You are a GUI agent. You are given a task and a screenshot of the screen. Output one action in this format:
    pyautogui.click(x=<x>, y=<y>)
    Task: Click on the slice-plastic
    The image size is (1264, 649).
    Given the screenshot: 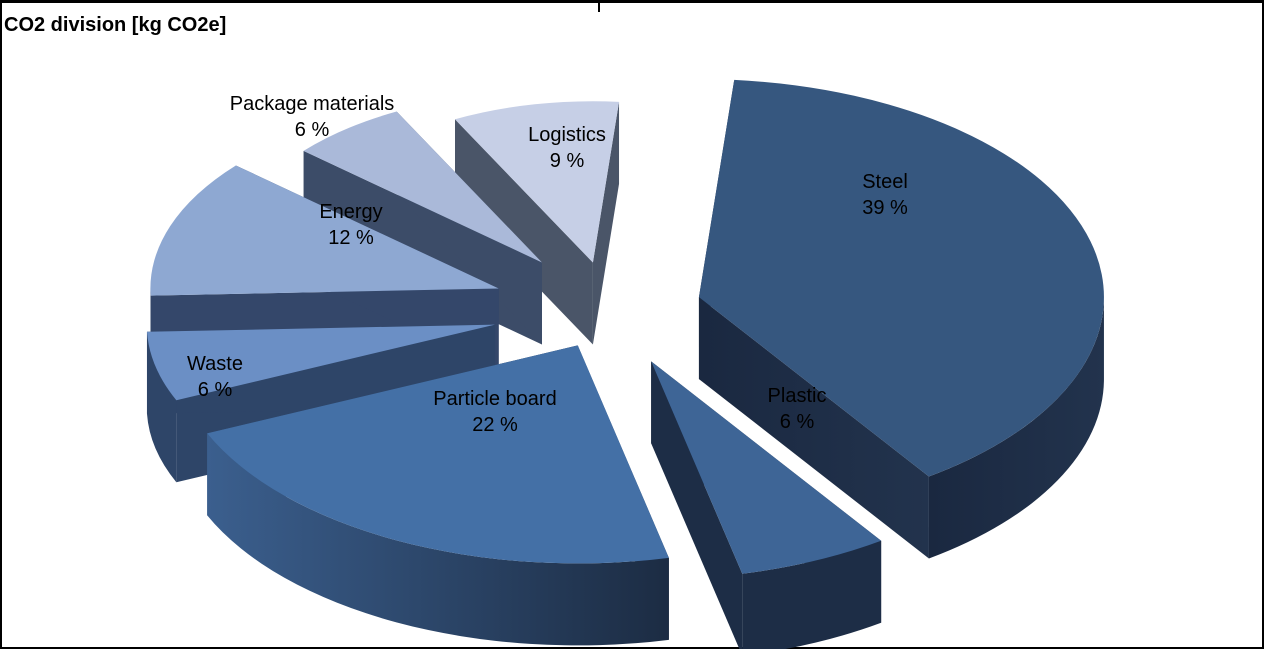 What is the action you would take?
    pyautogui.click(x=766, y=467)
    